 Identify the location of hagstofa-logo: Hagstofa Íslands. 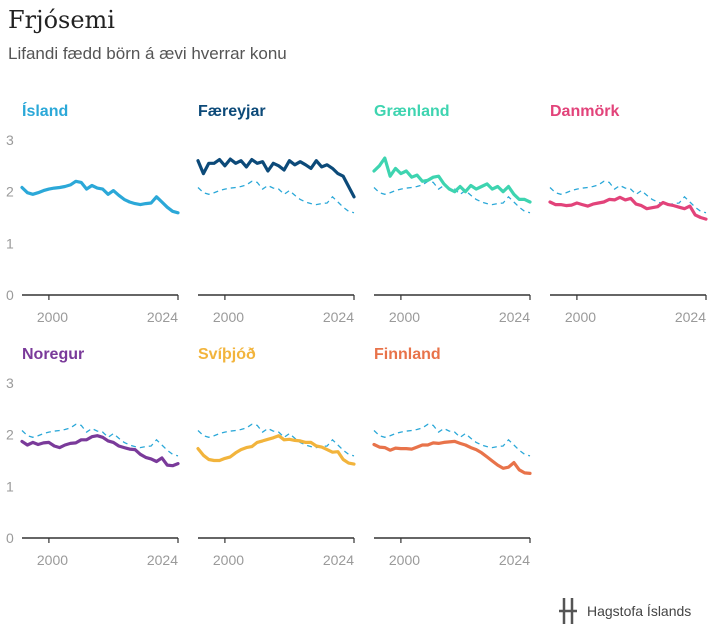
(624, 611).